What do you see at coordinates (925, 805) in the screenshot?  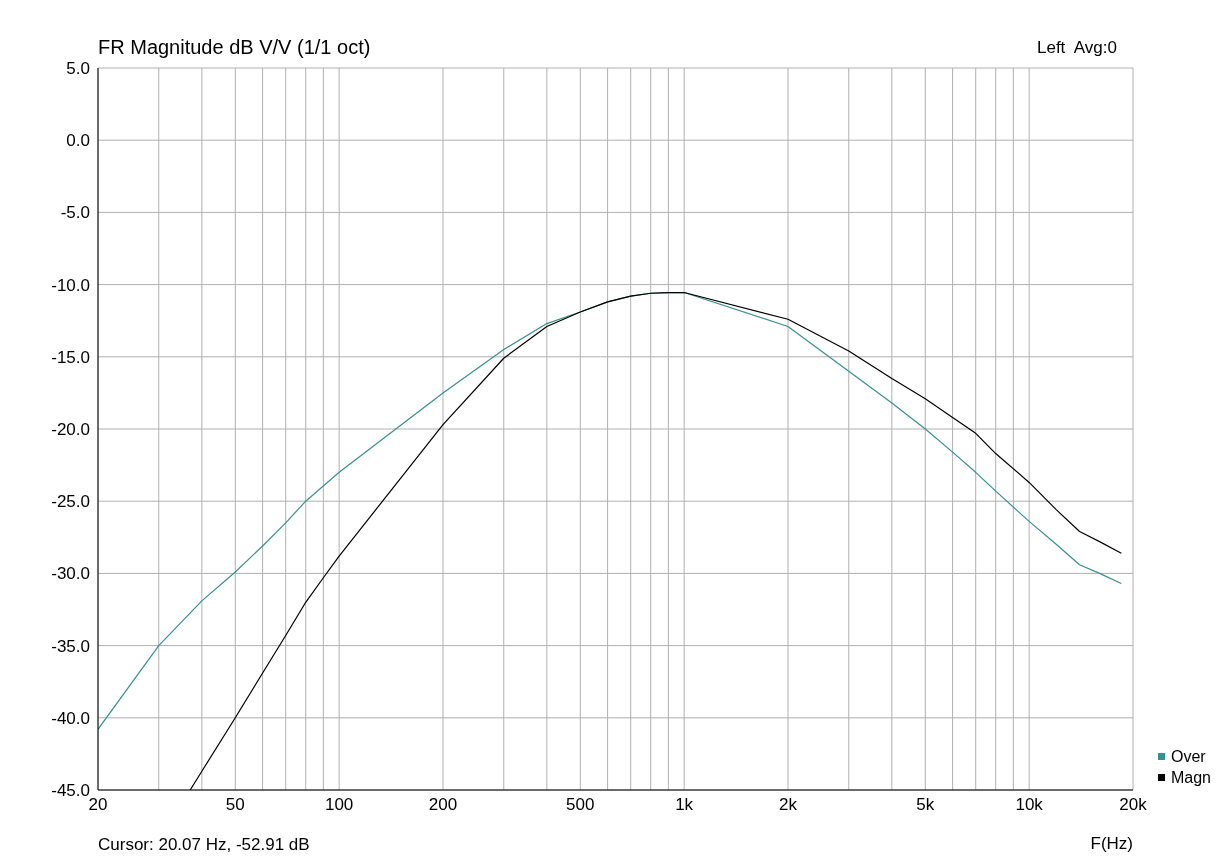 I see `x-tick-label: 5k` at bounding box center [925, 805].